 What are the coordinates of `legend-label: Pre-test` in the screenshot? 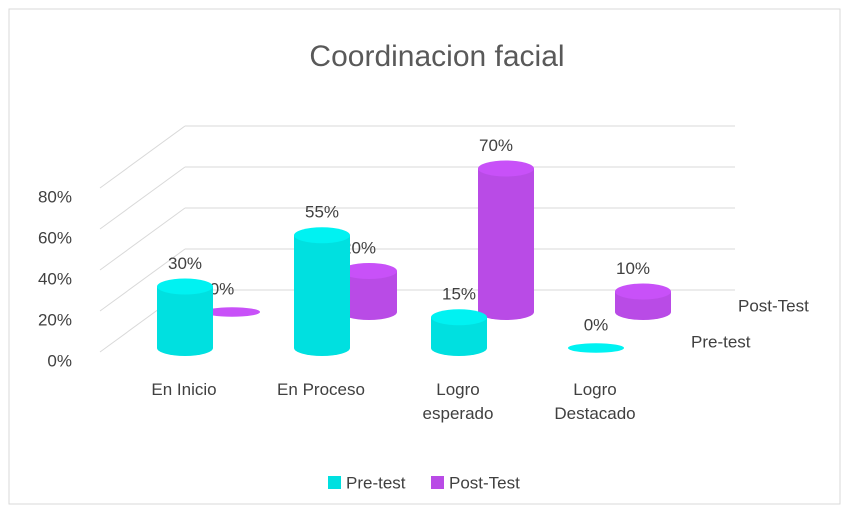 It's located at (376, 482).